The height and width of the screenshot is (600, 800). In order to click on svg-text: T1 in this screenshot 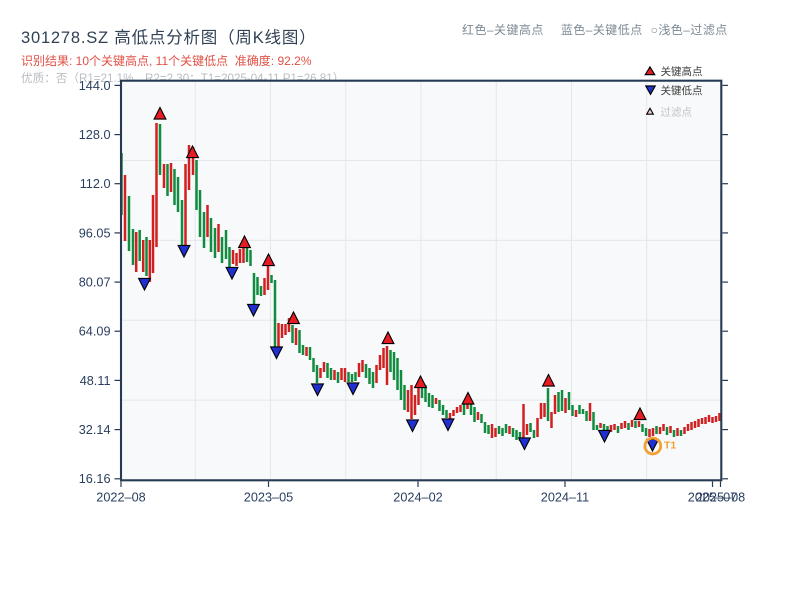, I will do `click(670, 446)`.